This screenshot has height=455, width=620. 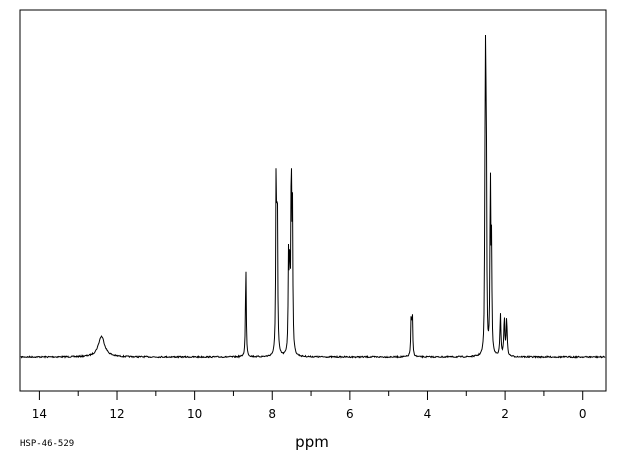 What do you see at coordinates (194, 414) in the screenshot?
I see `x-tick-label: 10` at bounding box center [194, 414].